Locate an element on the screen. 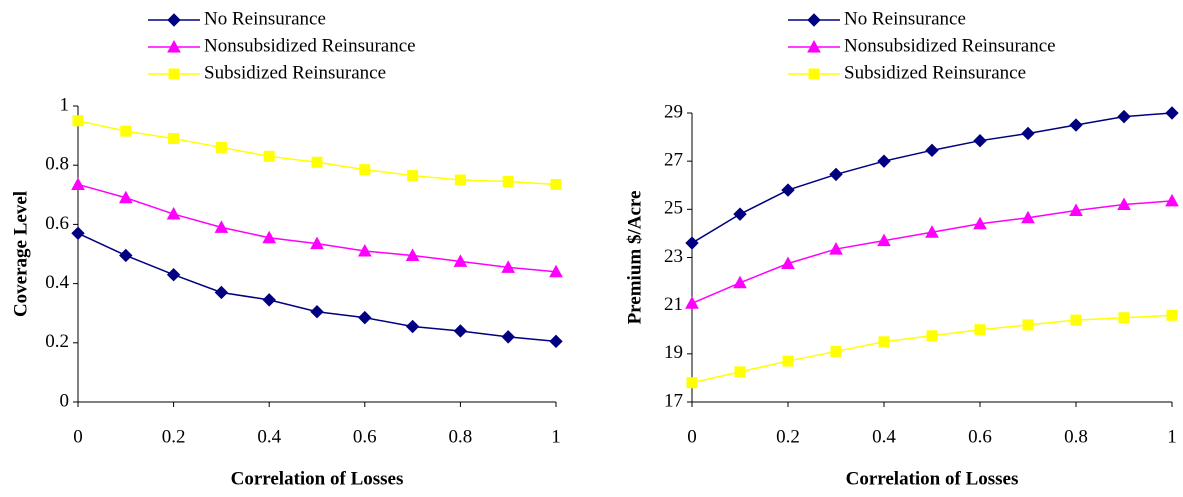  y-tick-label: 23 is located at coordinates (673, 256).